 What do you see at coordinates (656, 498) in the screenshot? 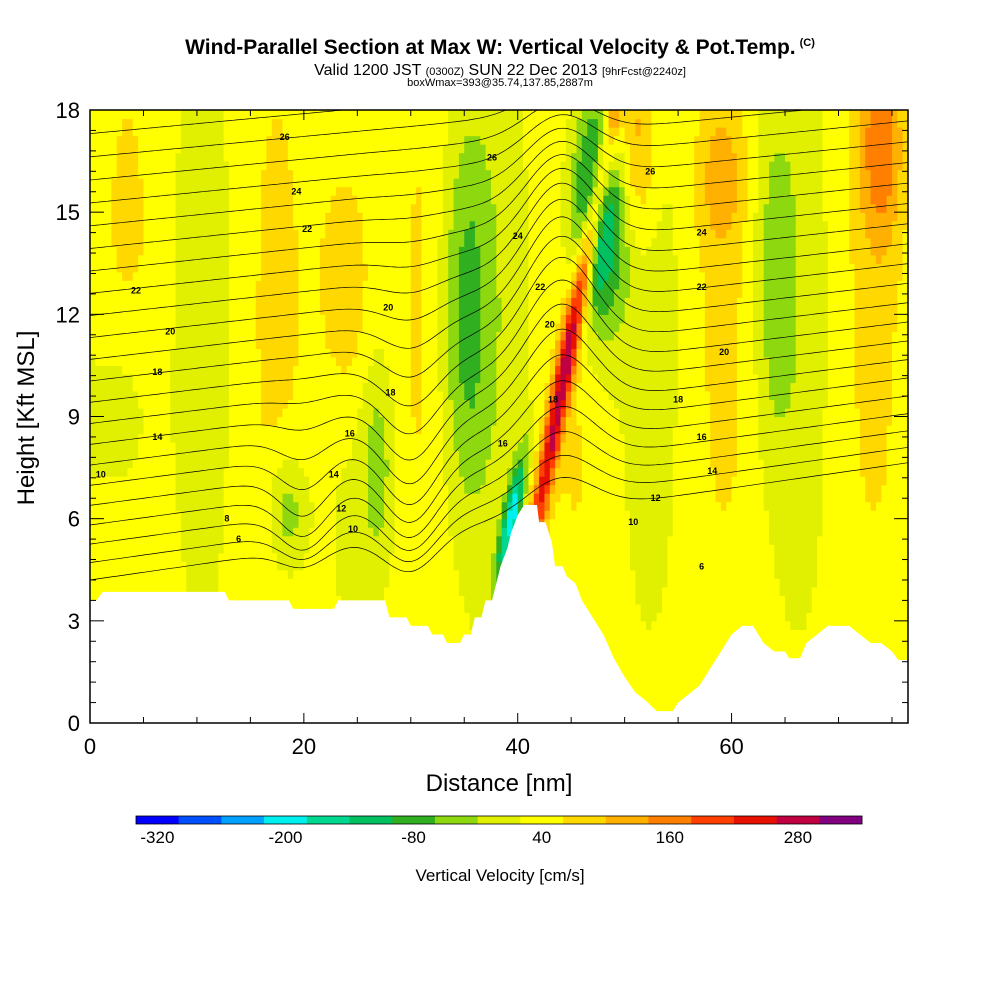
I see `theta-contour-label: 12` at bounding box center [656, 498].